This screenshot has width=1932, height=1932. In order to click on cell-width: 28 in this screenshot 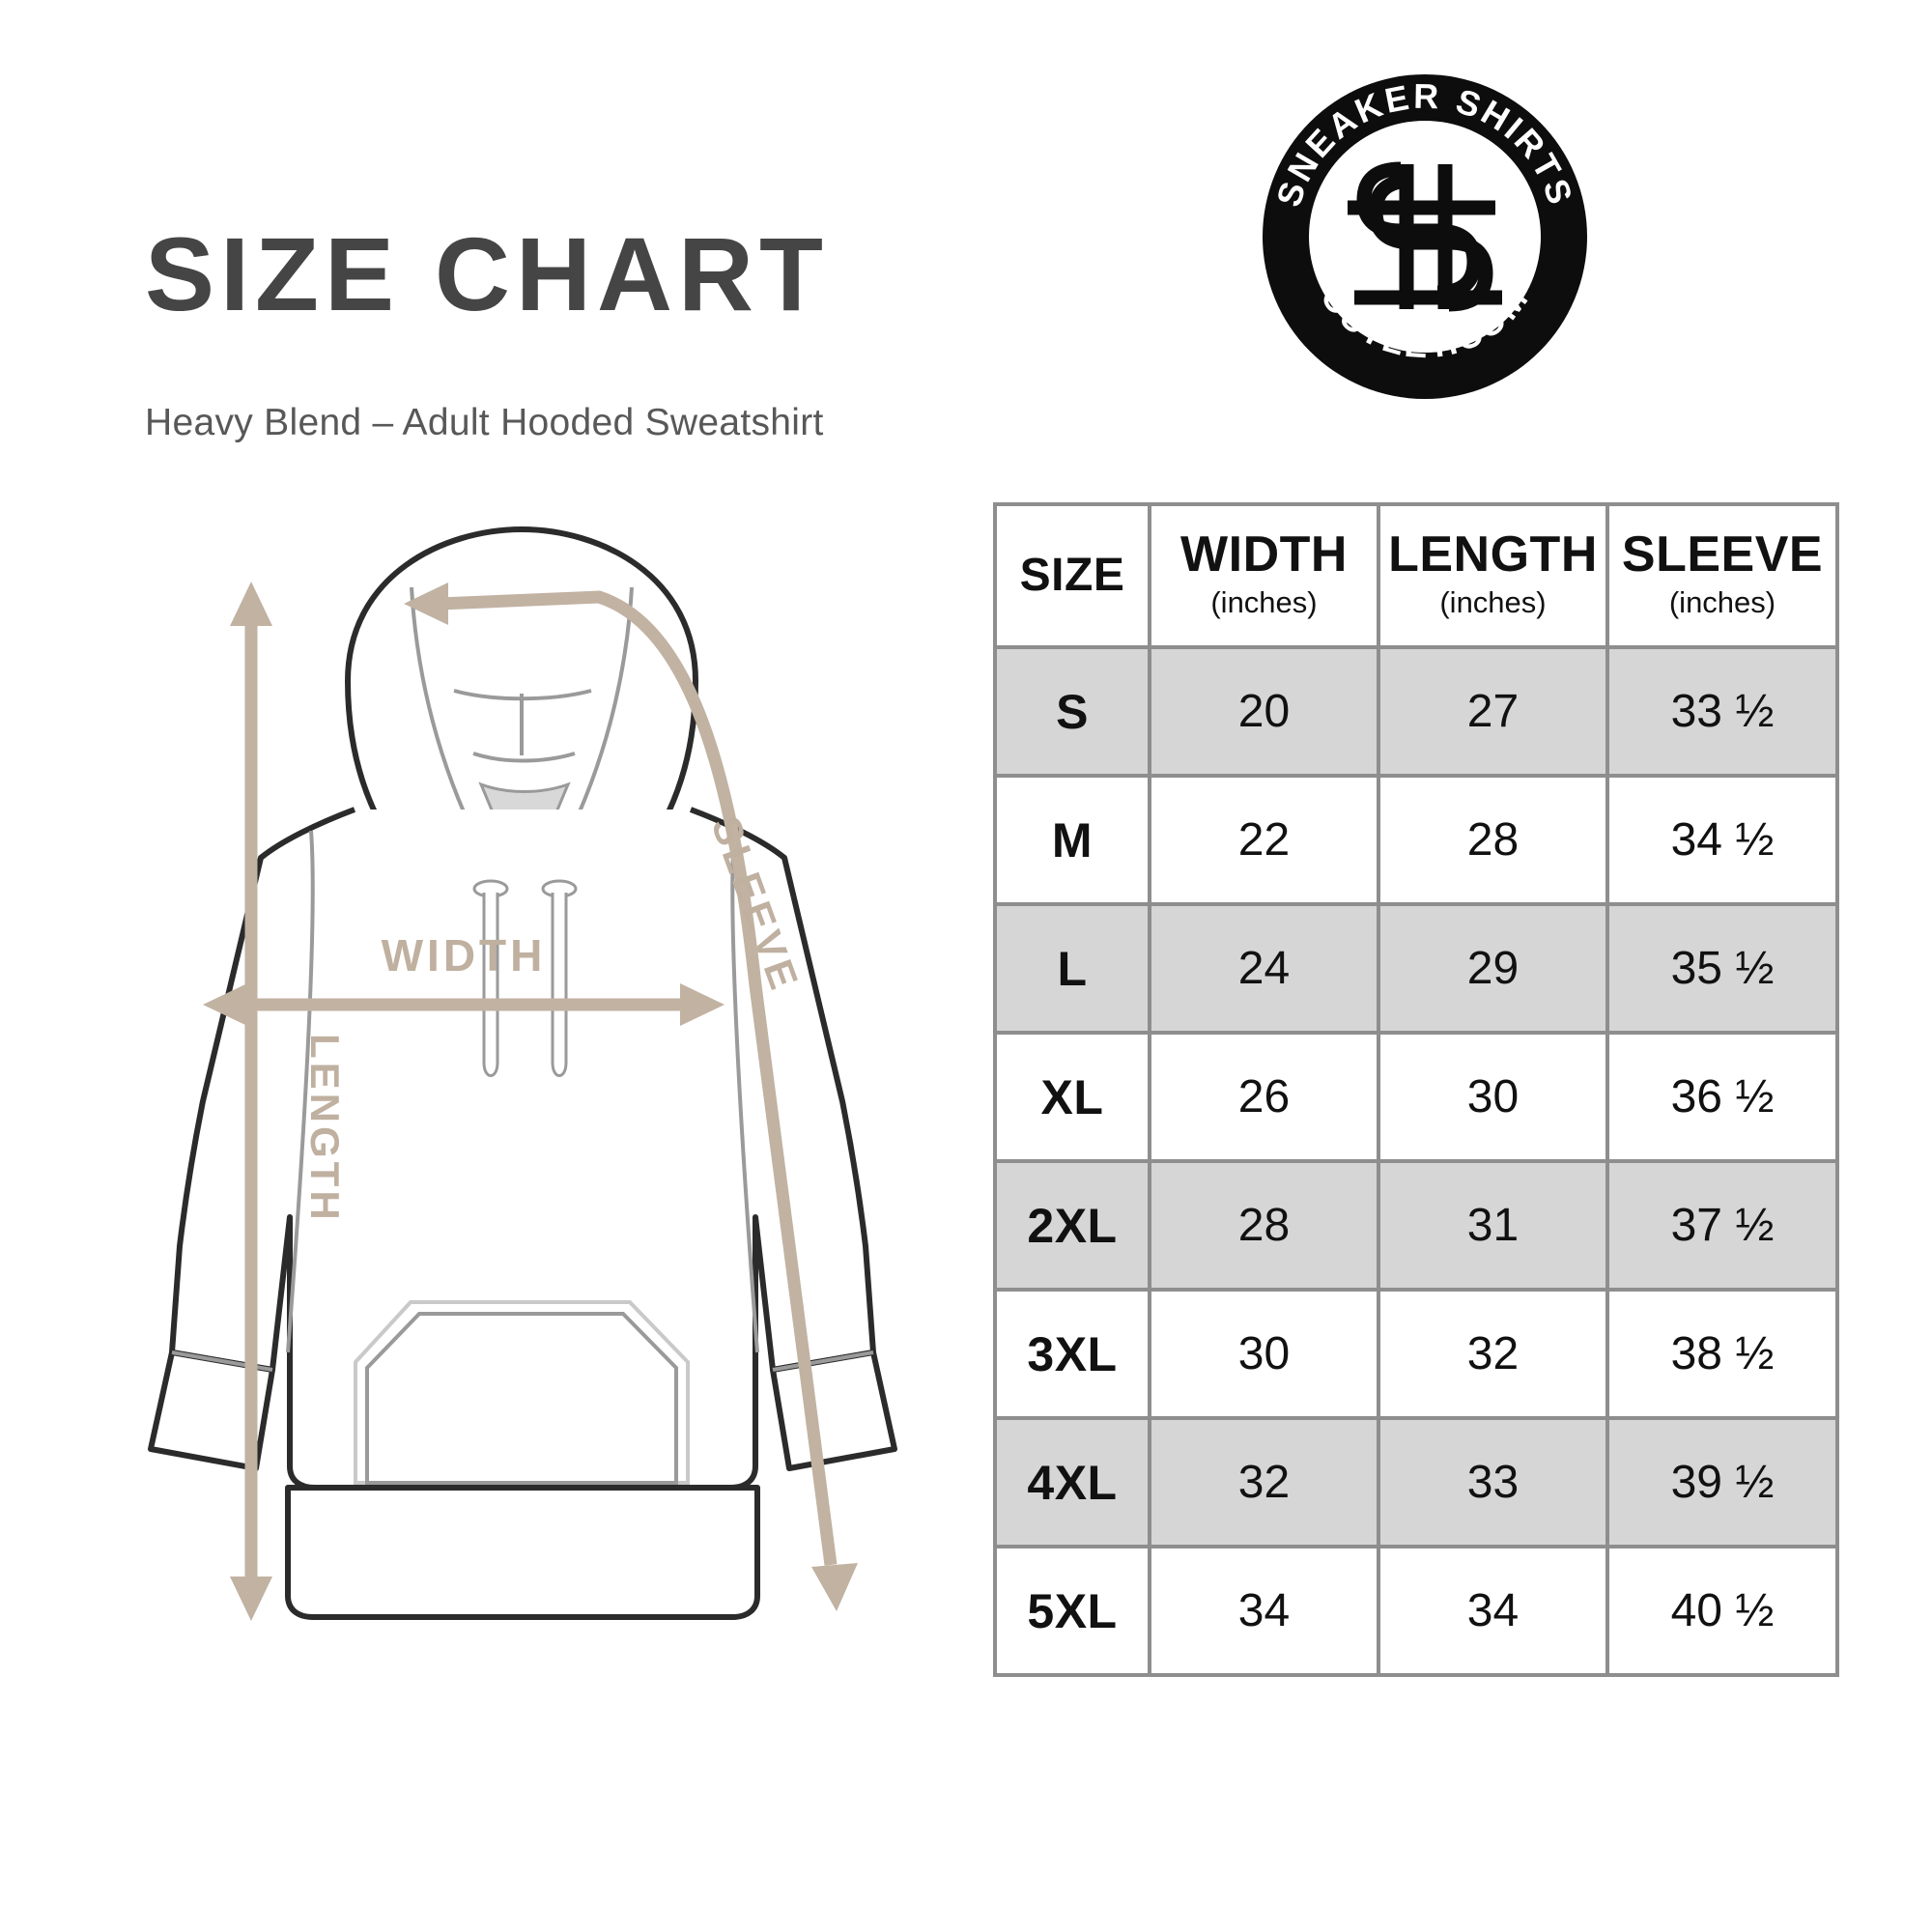, I will do `click(1264, 1225)`.